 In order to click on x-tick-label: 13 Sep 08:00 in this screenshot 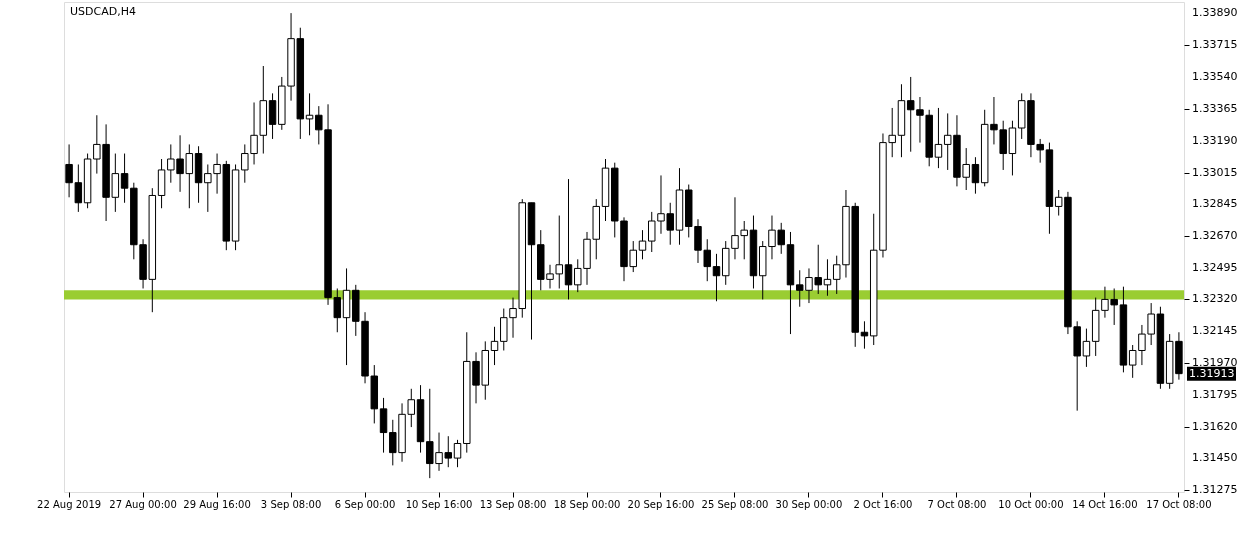, I will do `click(513, 504)`.